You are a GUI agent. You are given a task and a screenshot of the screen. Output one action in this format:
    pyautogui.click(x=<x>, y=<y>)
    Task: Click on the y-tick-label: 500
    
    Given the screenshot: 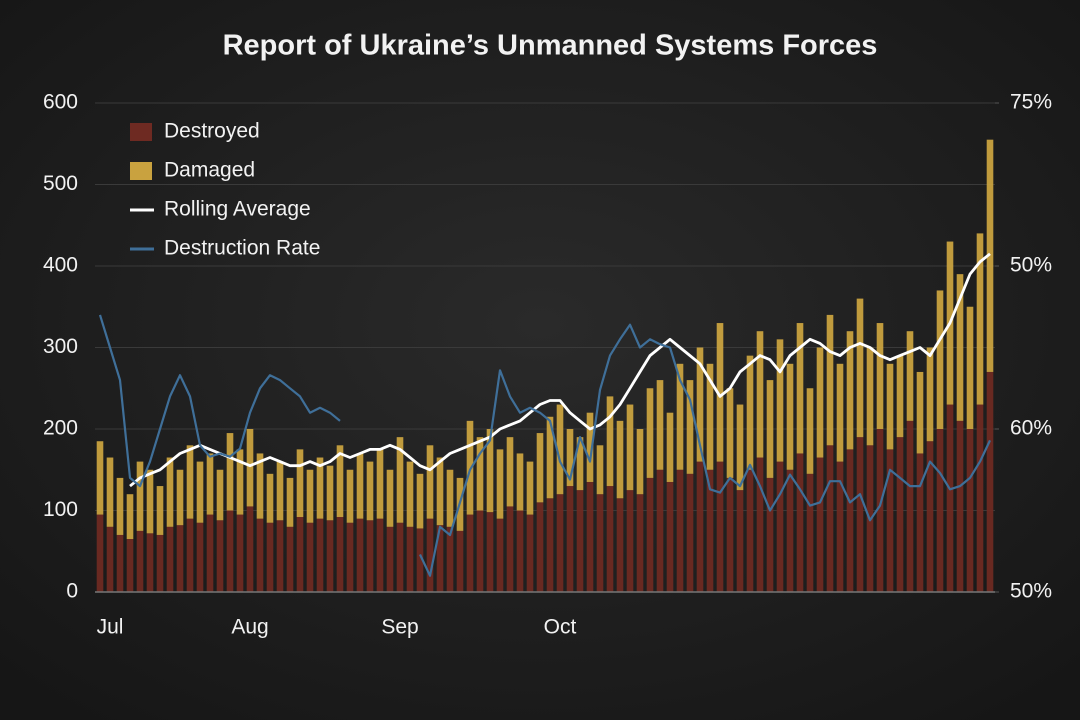 What is the action you would take?
    pyautogui.click(x=60, y=183)
    